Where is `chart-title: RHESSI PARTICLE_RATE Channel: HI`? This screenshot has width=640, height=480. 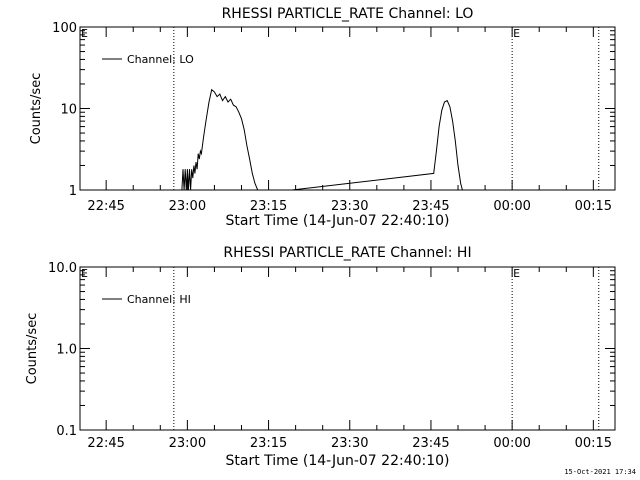 chart-title: RHESSI PARTICLE_RATE Channel: HI is located at coordinates (347, 253).